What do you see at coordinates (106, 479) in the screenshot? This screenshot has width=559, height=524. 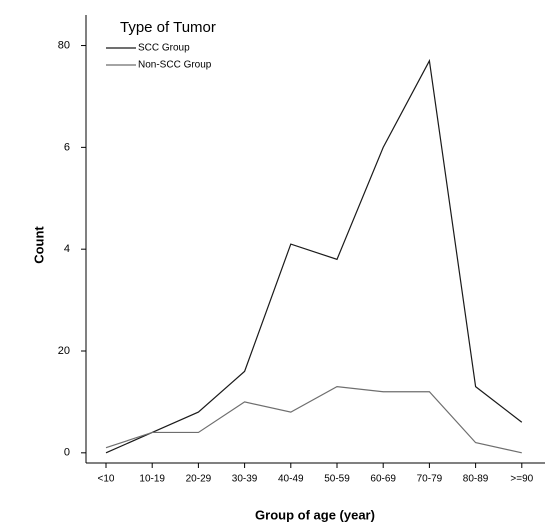 I see `x-tick-label: <10` at bounding box center [106, 479].